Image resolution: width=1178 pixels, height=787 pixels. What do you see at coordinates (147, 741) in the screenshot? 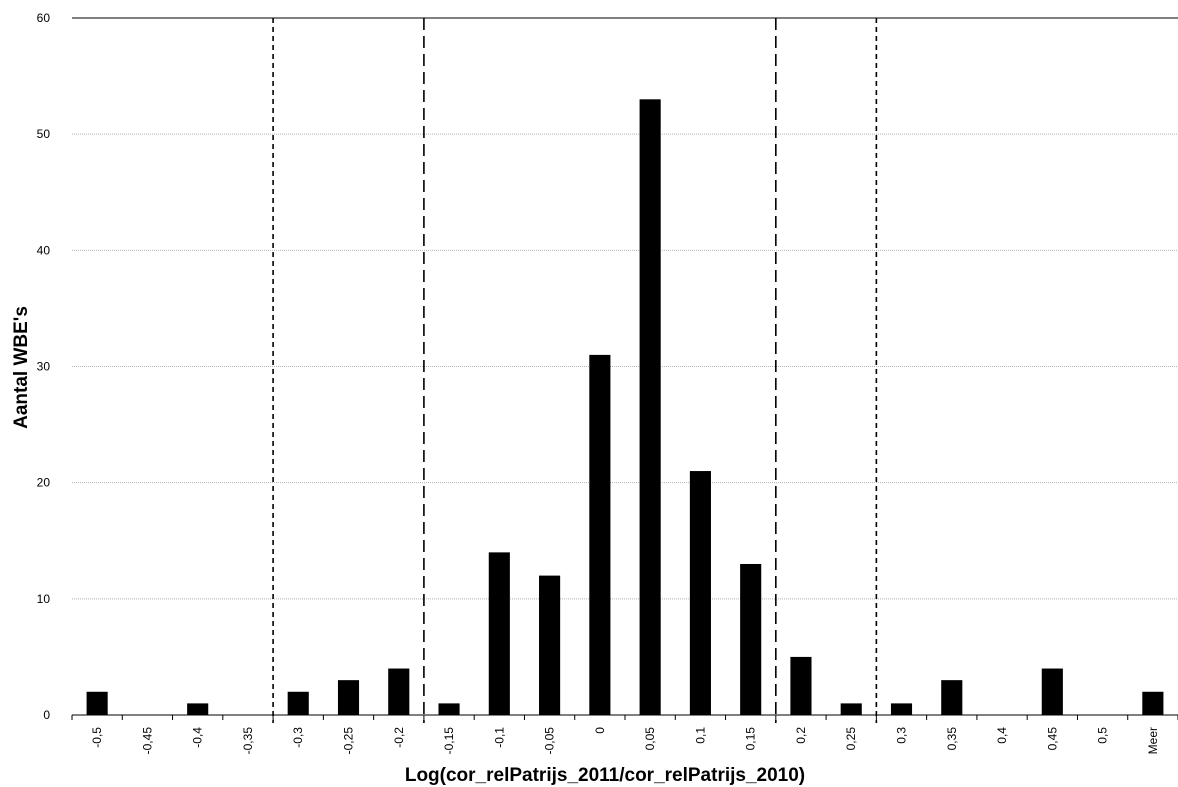
I see `x-tick-label: -0,45` at bounding box center [147, 741].